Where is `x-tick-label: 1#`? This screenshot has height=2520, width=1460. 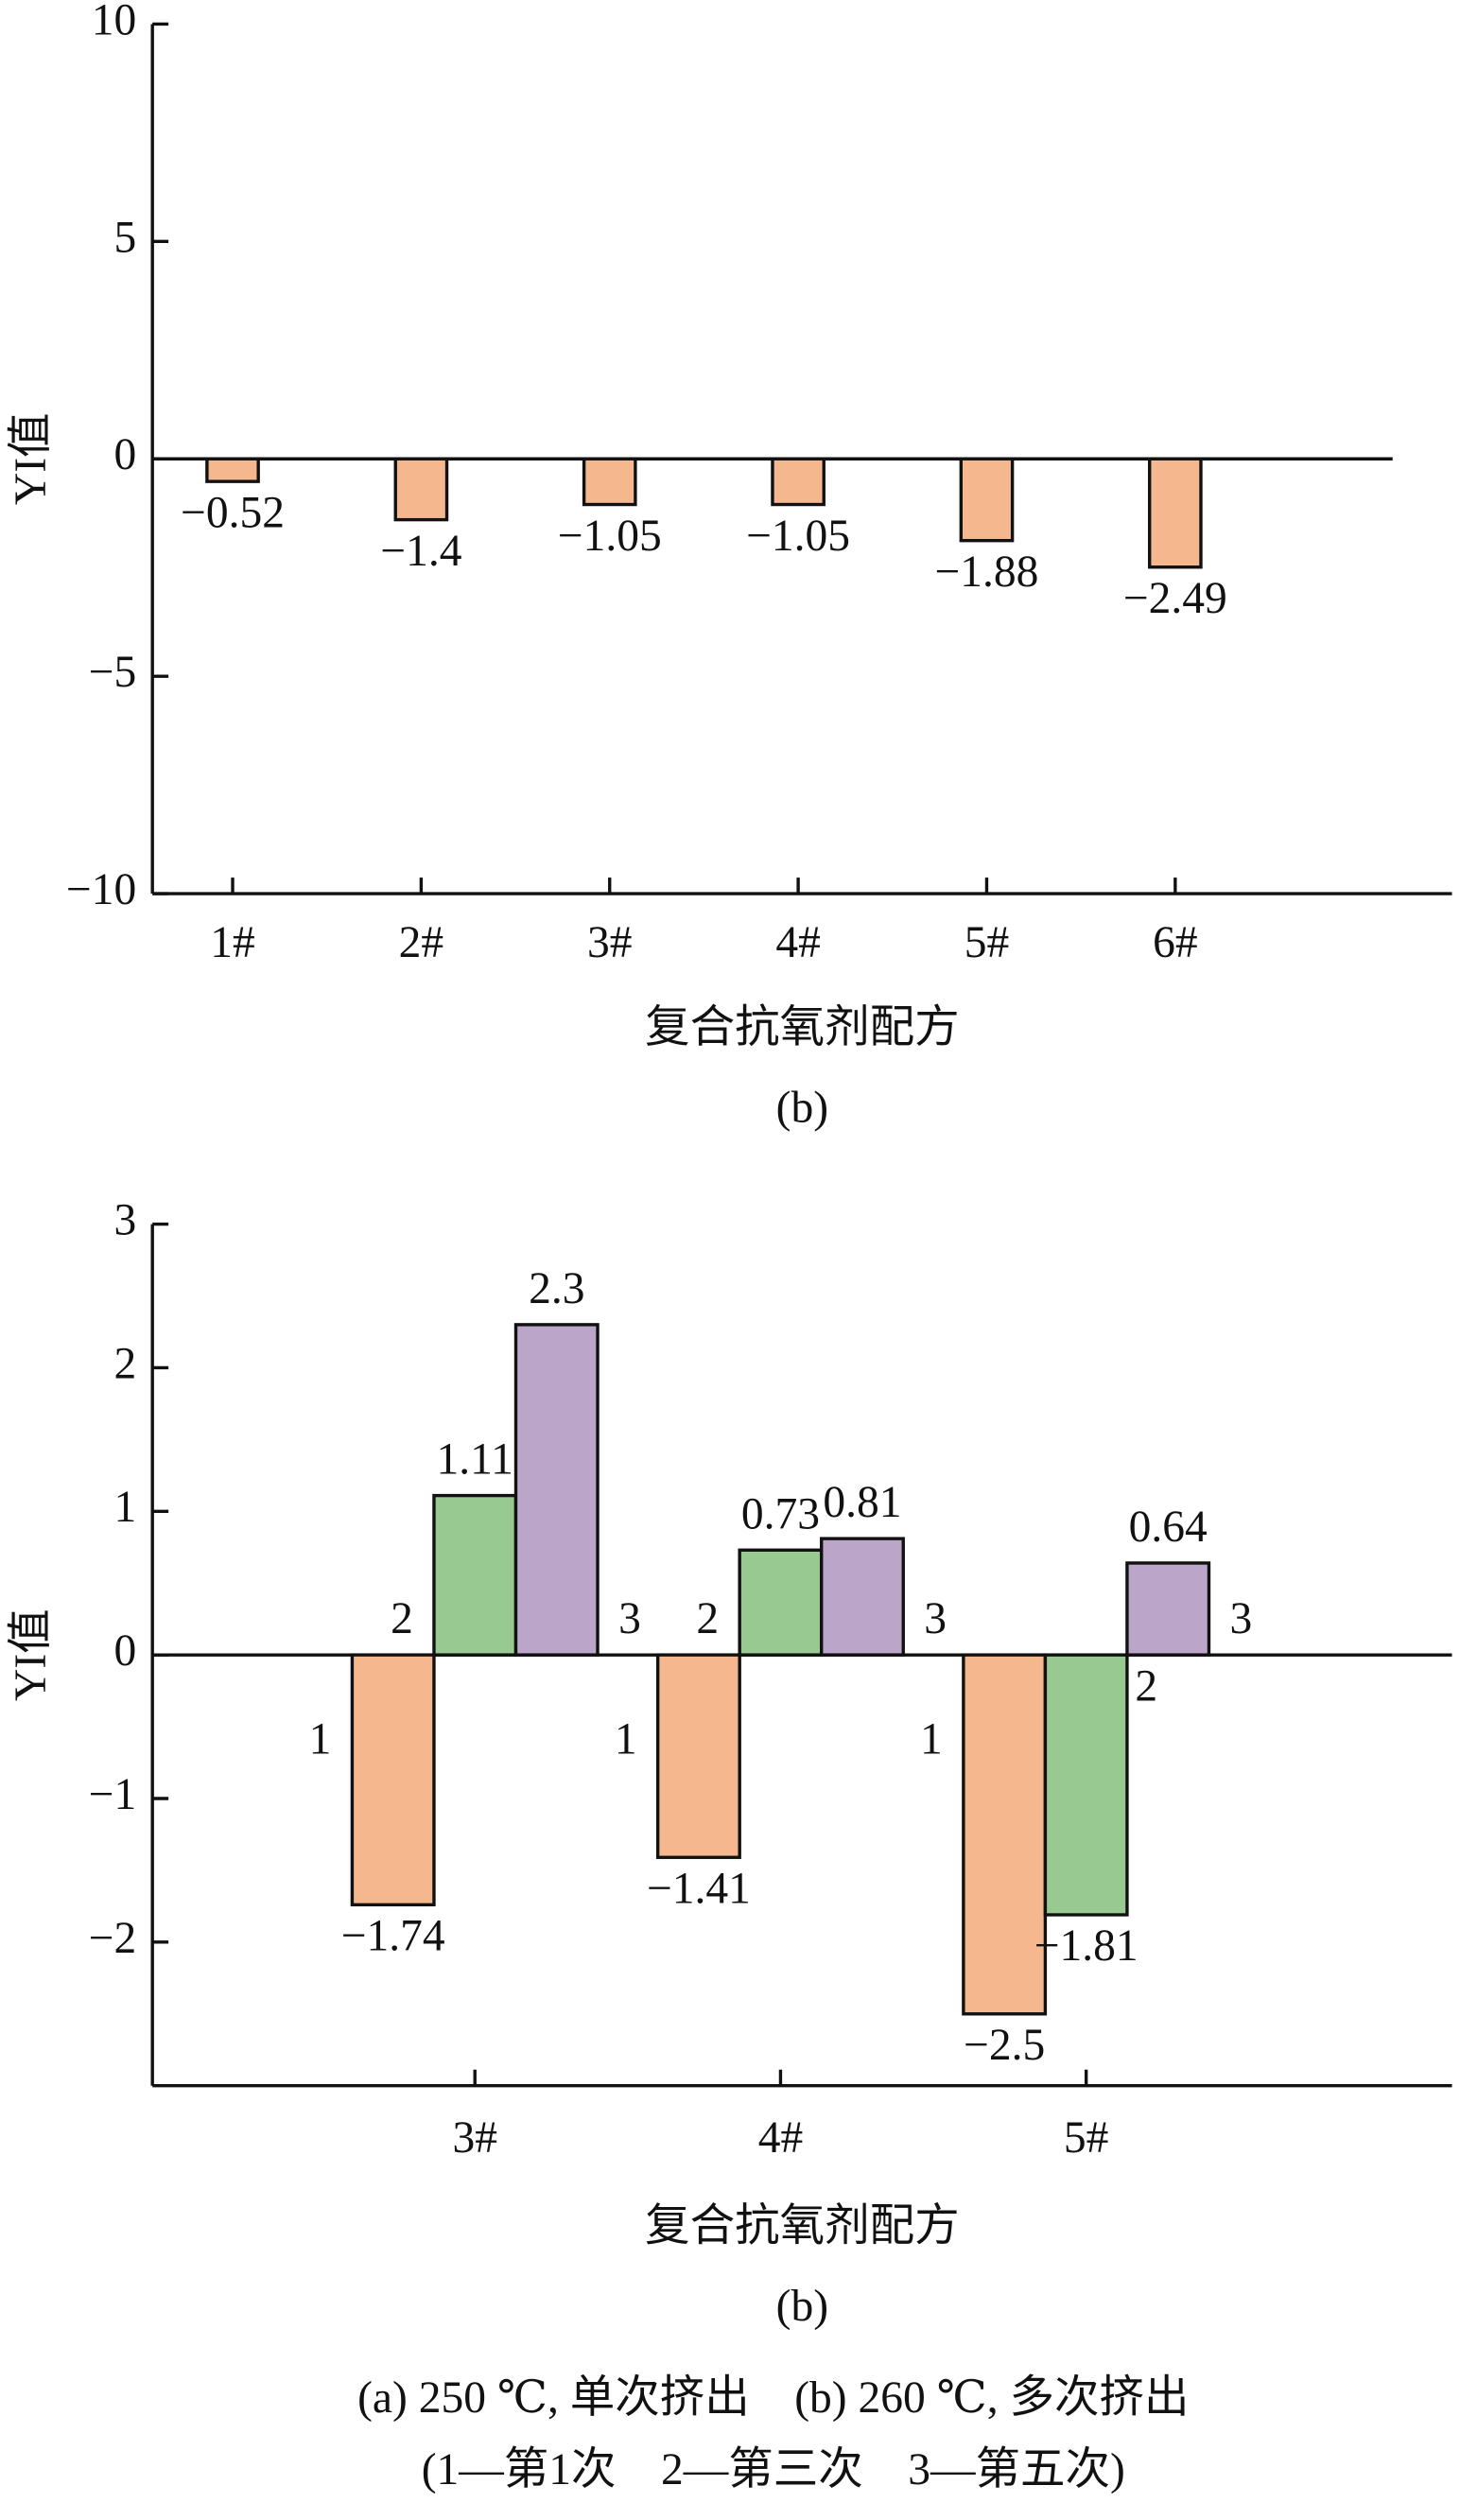 x-tick-label: 1# is located at coordinates (233, 943).